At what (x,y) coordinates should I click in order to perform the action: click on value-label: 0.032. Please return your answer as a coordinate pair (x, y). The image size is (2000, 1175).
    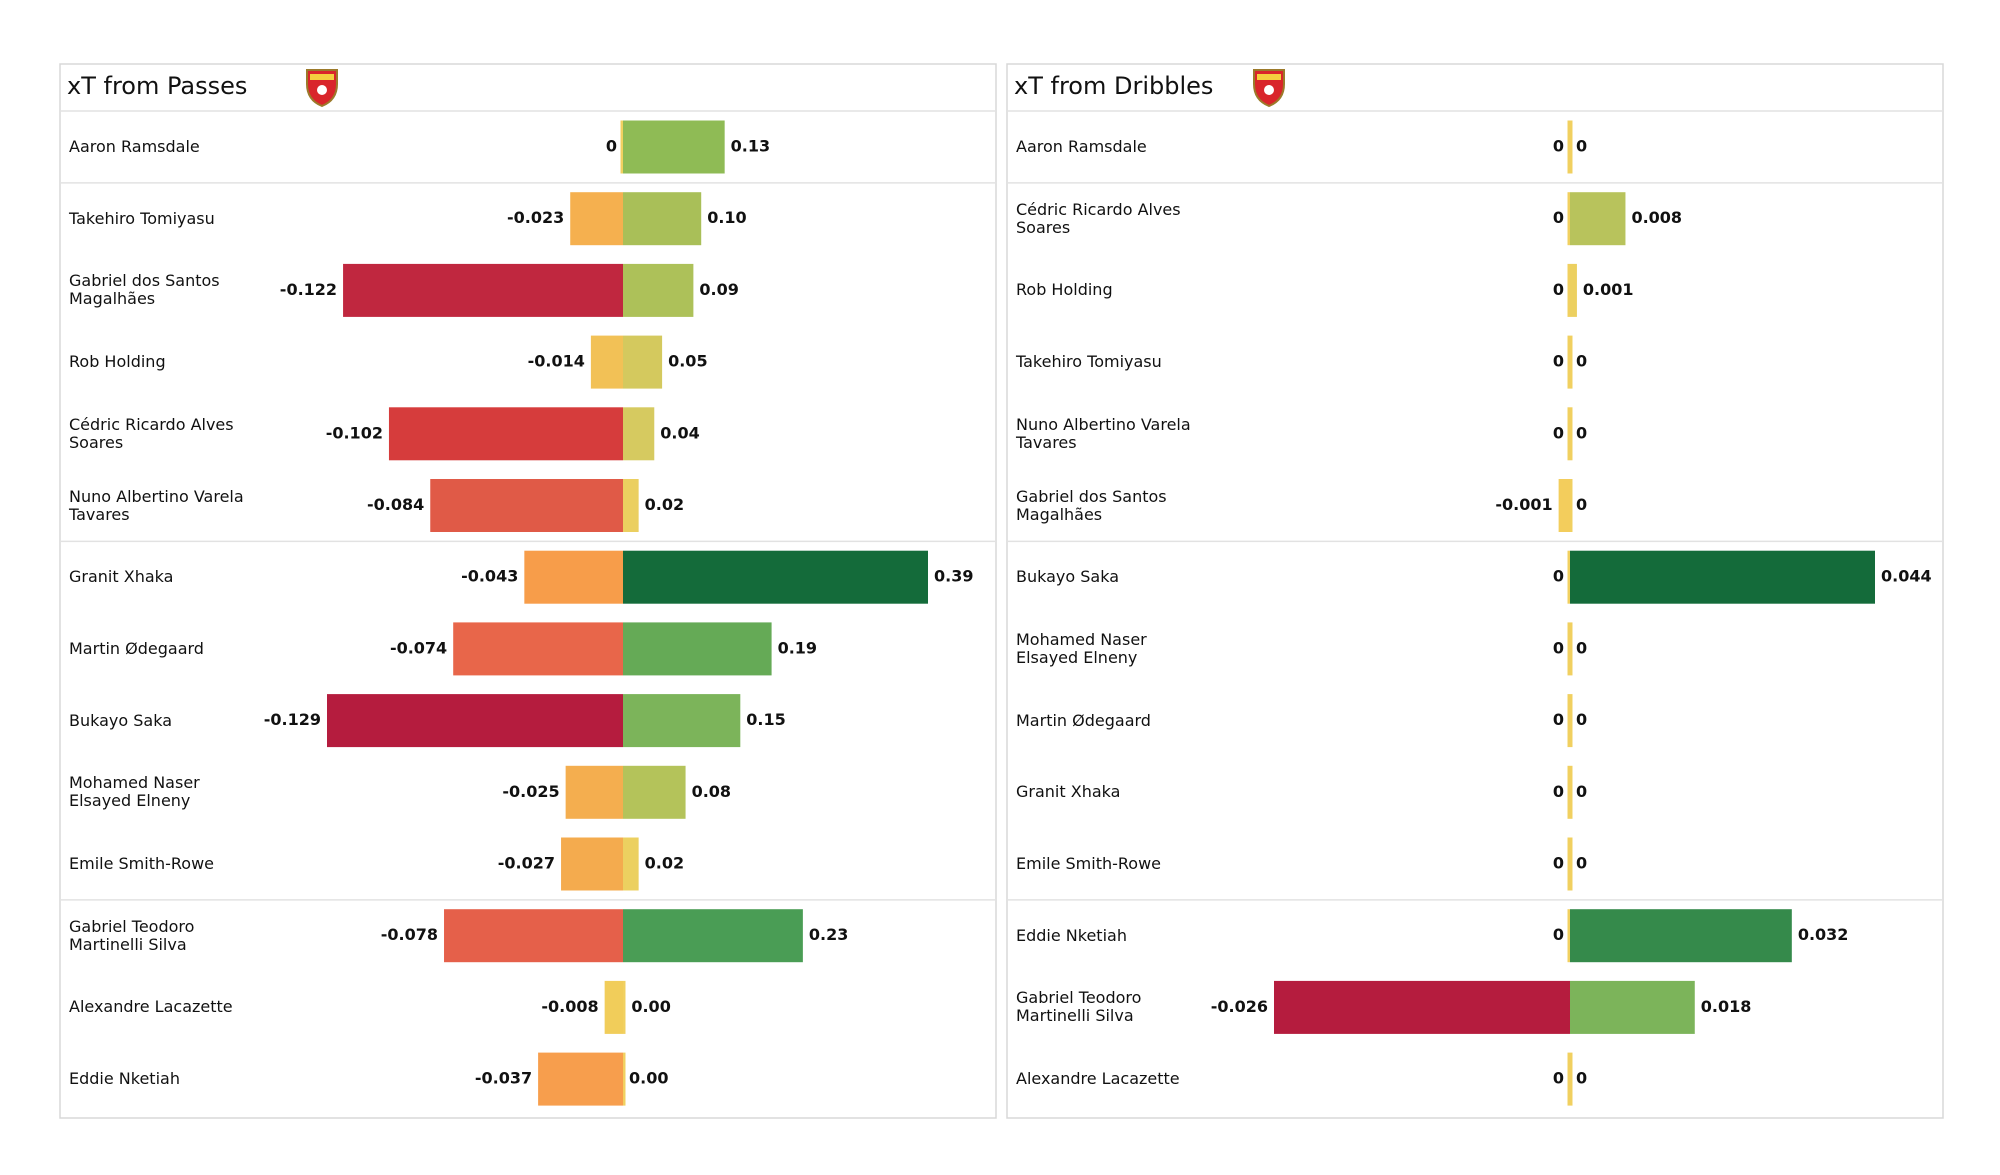
    Looking at the image, I should click on (1823, 934).